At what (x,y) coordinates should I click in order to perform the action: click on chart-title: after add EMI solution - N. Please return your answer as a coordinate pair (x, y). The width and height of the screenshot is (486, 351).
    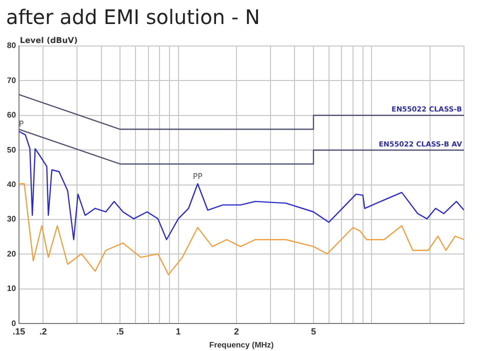
    Looking at the image, I should click on (133, 17).